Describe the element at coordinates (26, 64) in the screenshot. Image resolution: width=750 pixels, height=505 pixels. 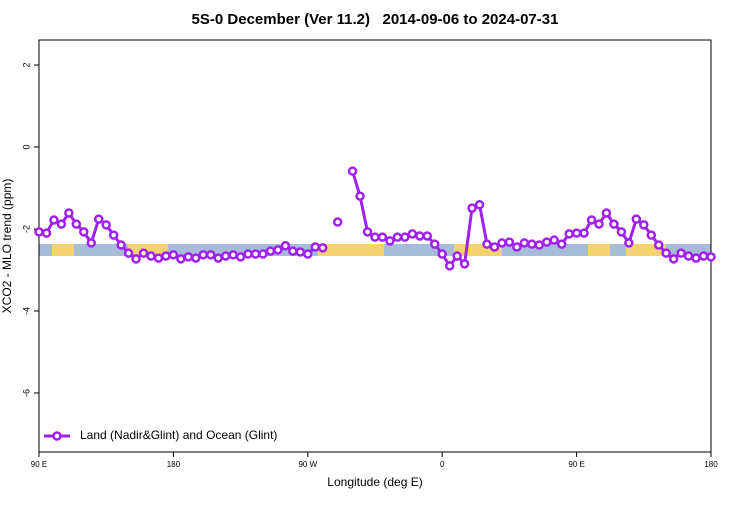
I see `y-tick-label: 2` at that location.